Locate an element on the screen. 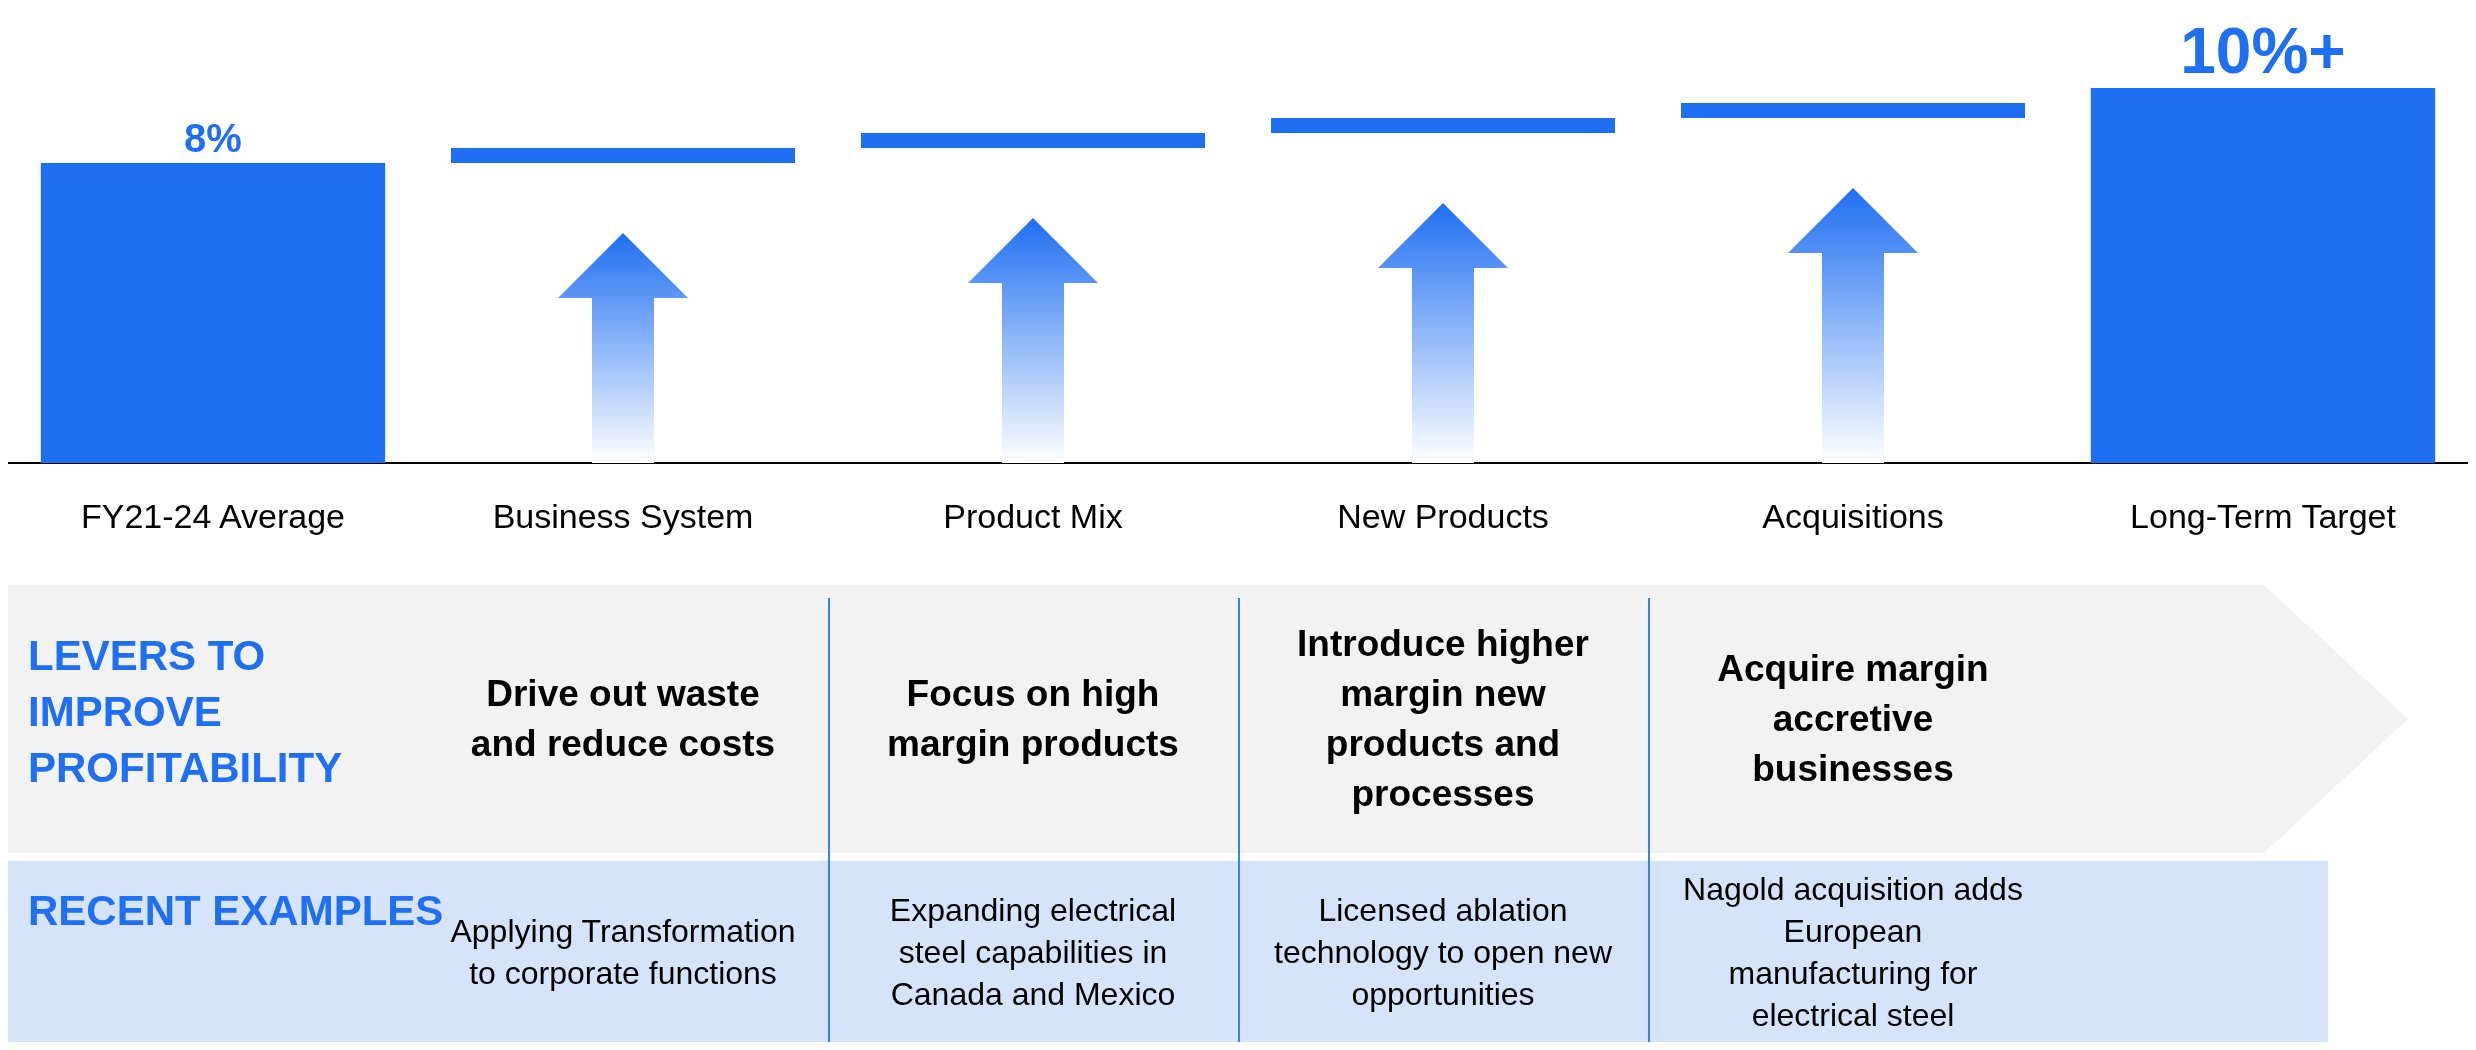 The height and width of the screenshot is (1050, 2476). text: Applying Transformation to corporate functions is located at coordinates (623, 952).